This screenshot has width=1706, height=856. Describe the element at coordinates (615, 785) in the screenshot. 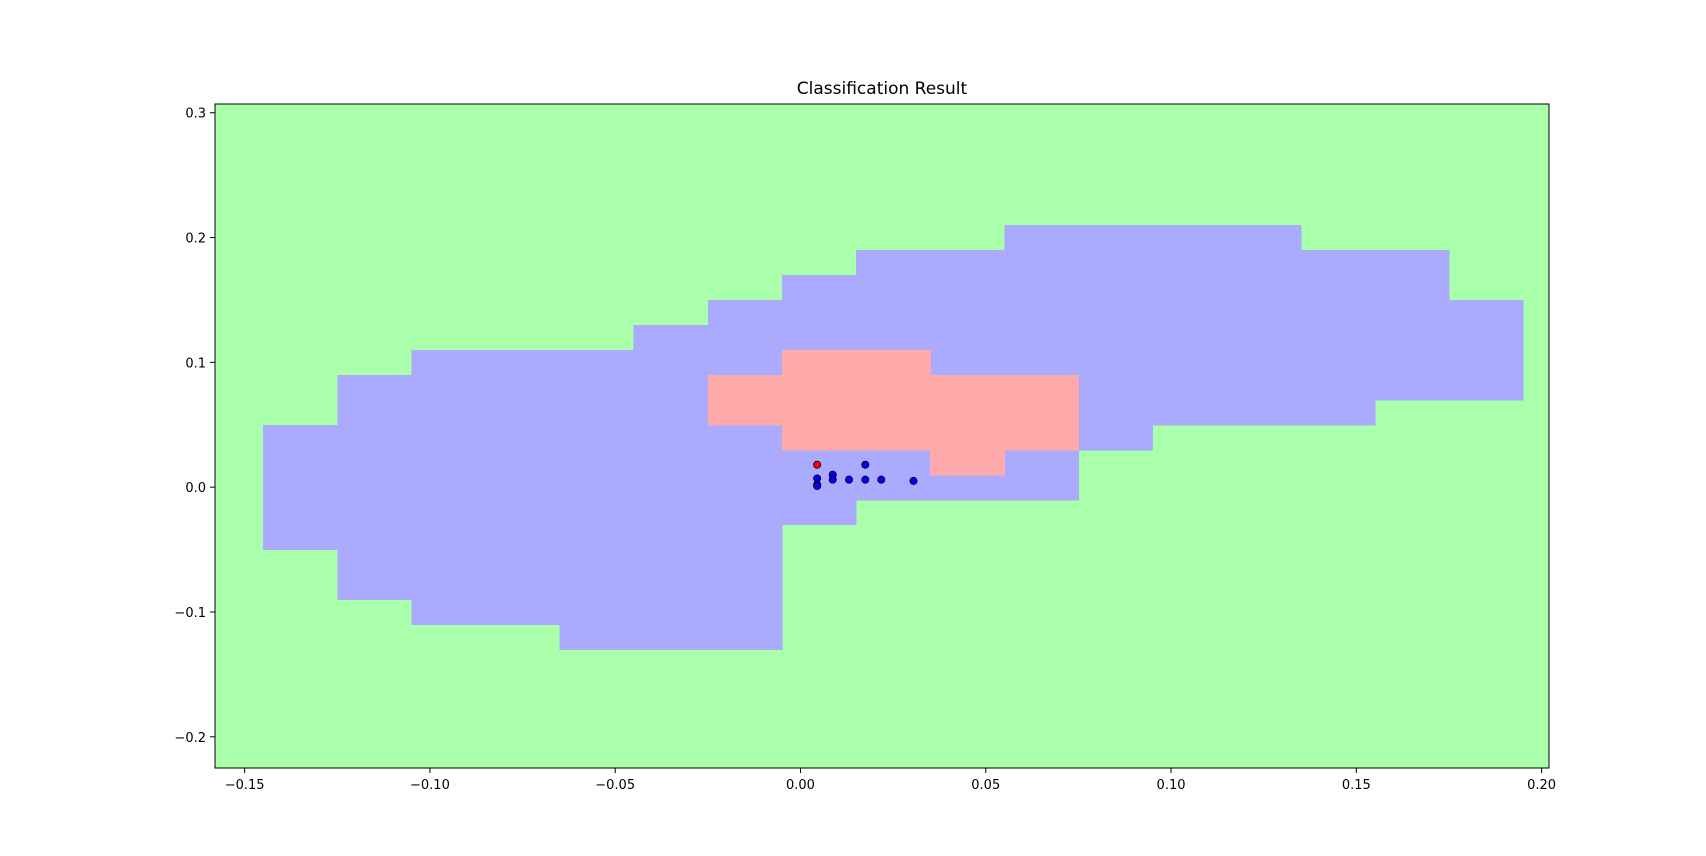

I see `x-tick-label: −0.05` at that location.